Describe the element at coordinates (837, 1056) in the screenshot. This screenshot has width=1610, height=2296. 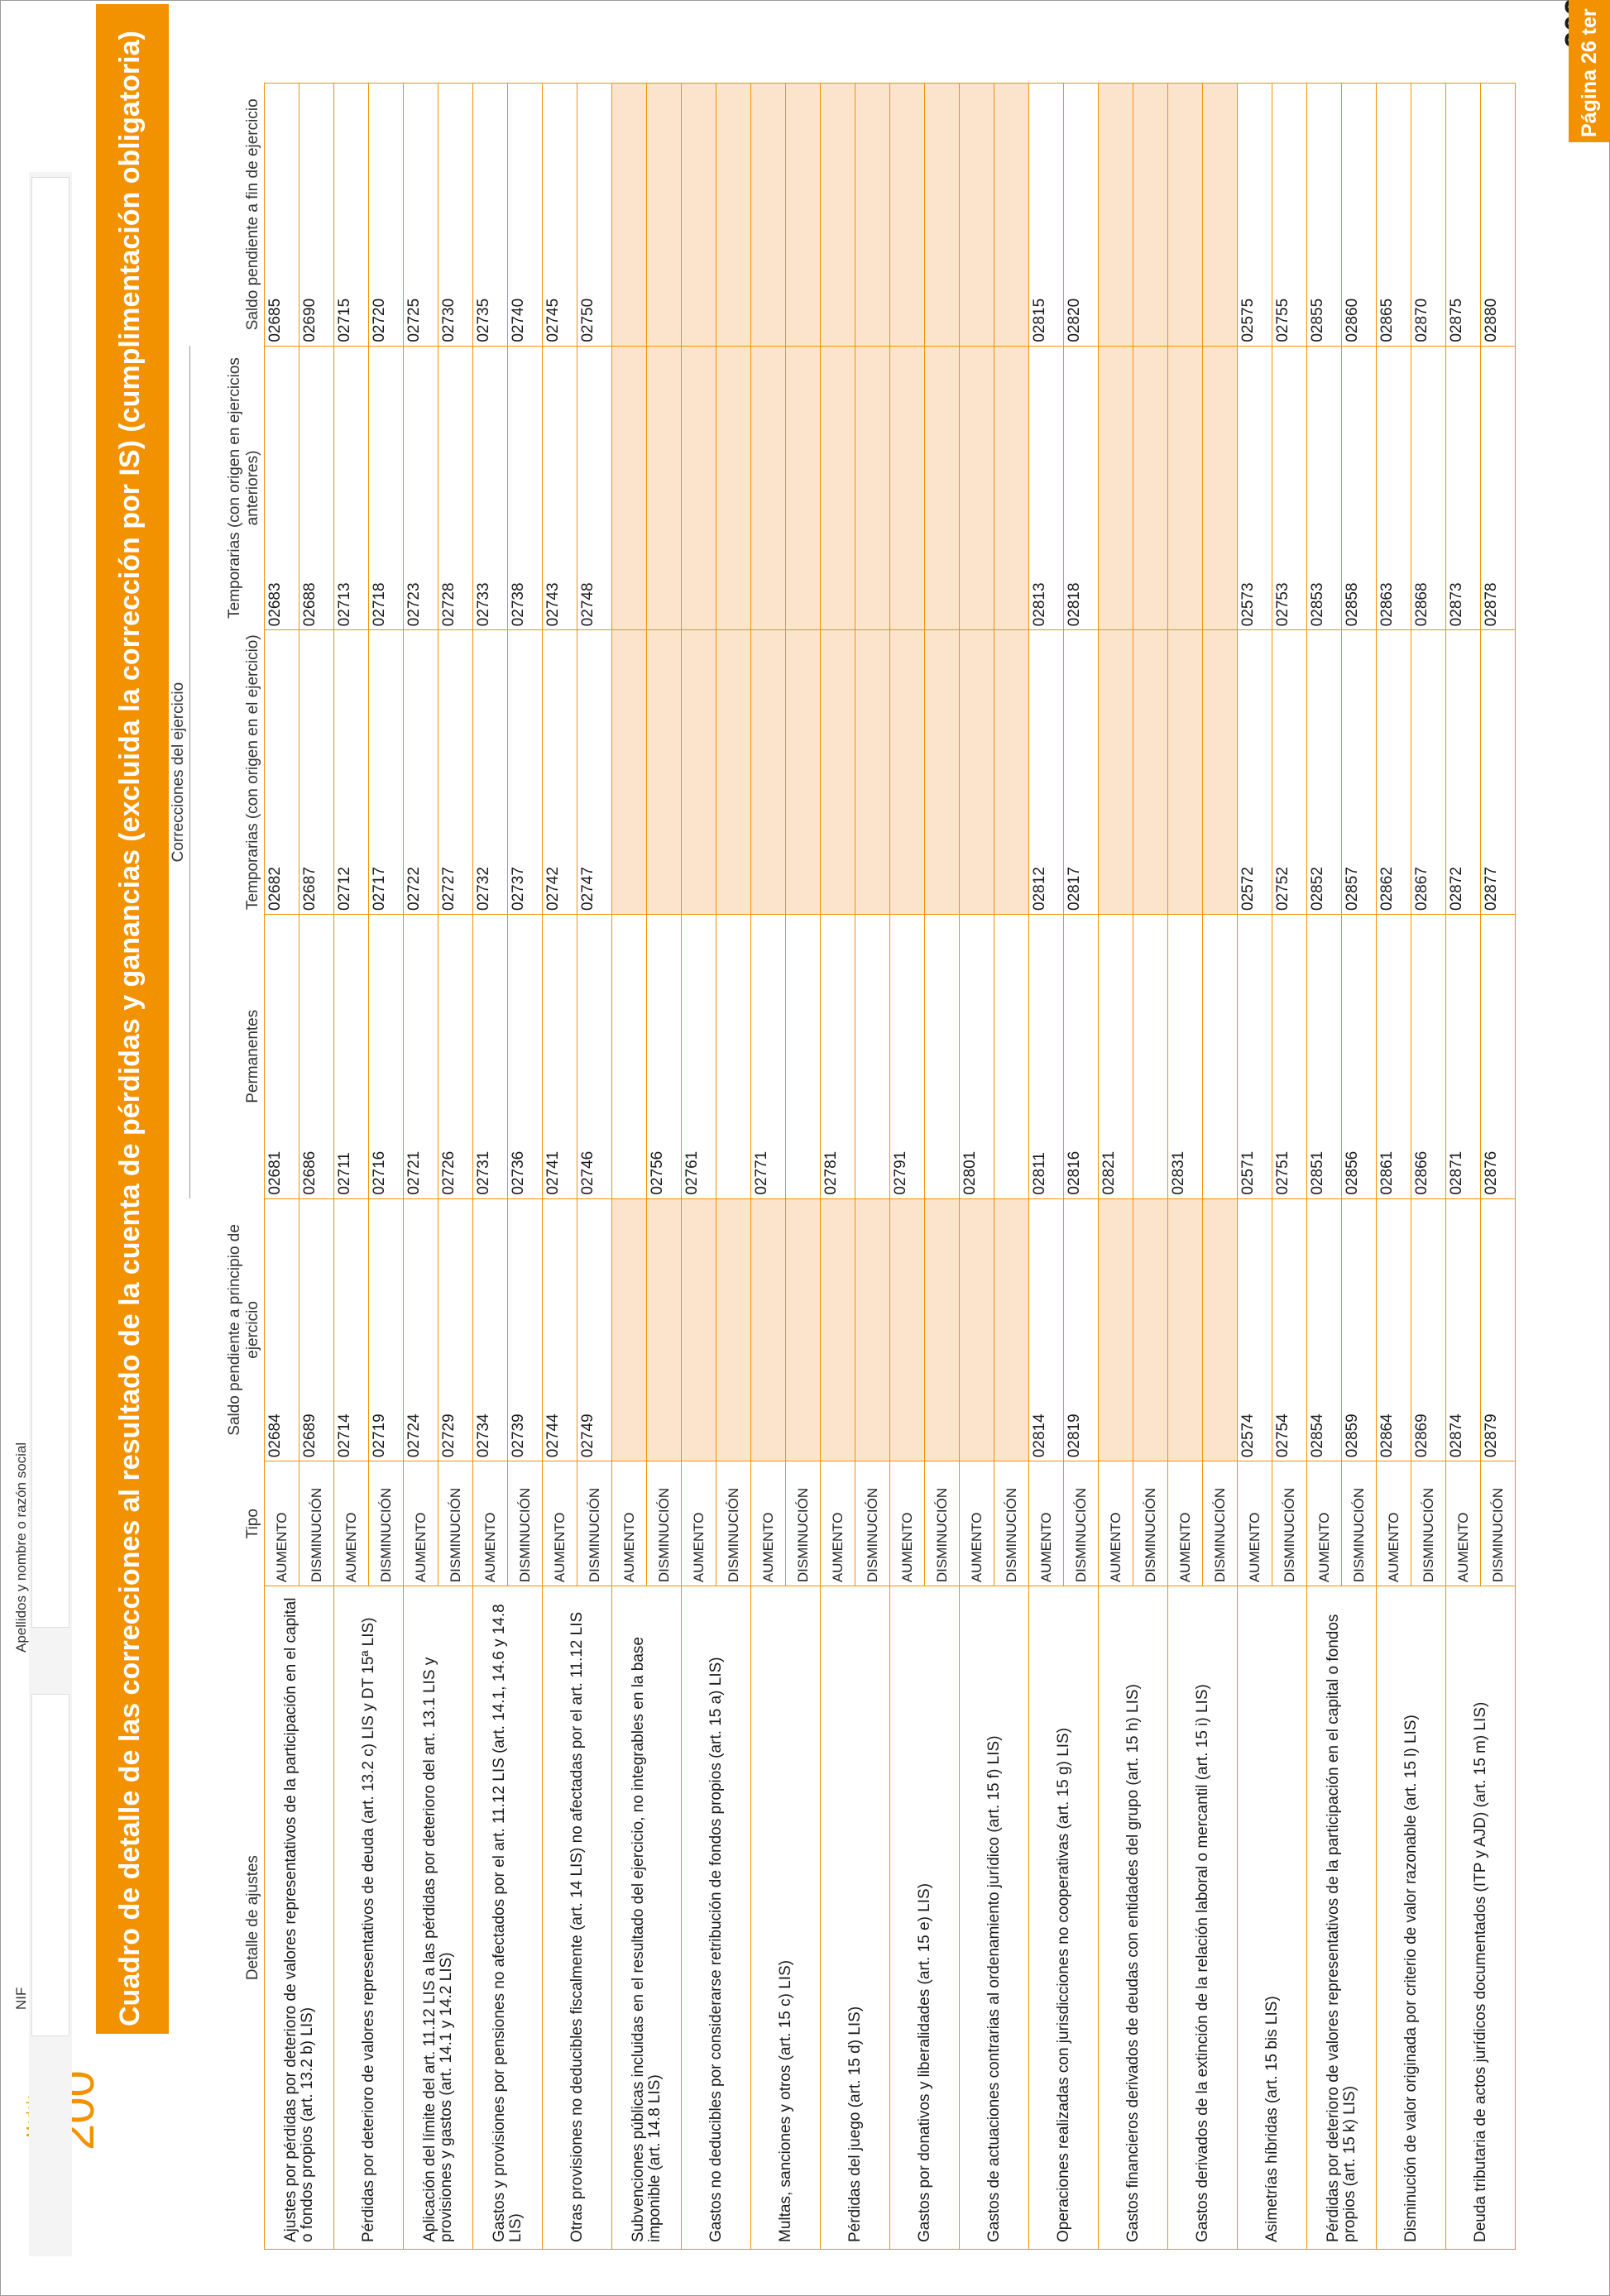
I see `code-field: 02781` at that location.